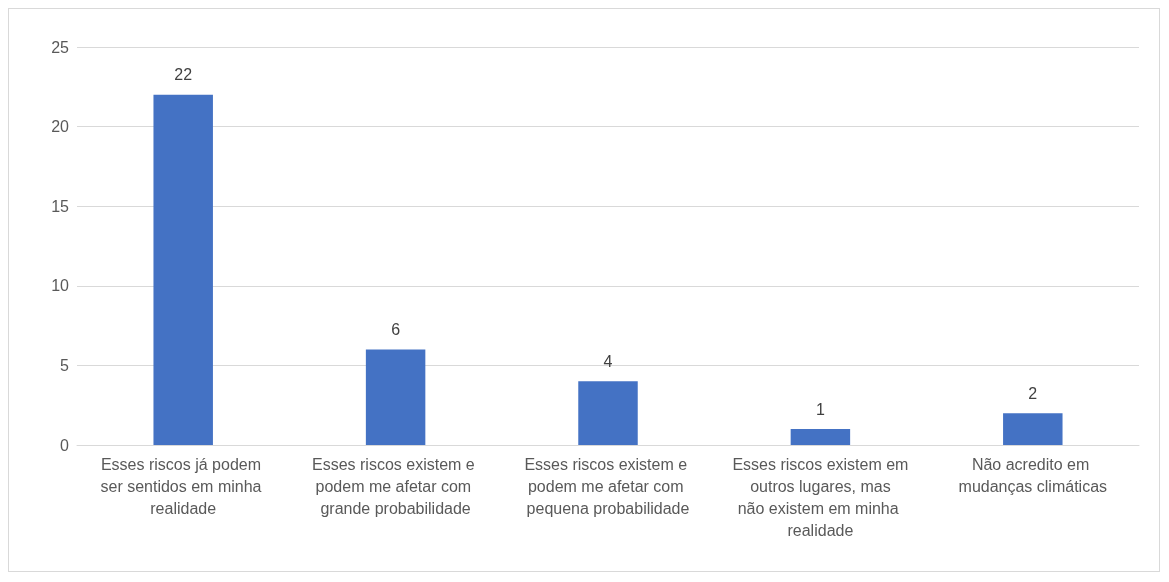  I want to click on y-tick-label: 15, so click(60, 206).